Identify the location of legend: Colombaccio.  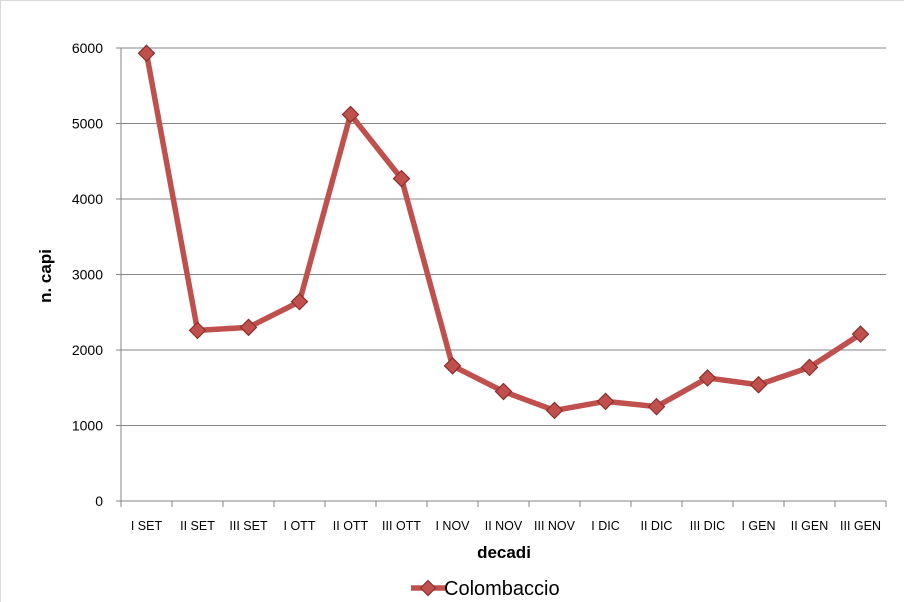
(485, 589).